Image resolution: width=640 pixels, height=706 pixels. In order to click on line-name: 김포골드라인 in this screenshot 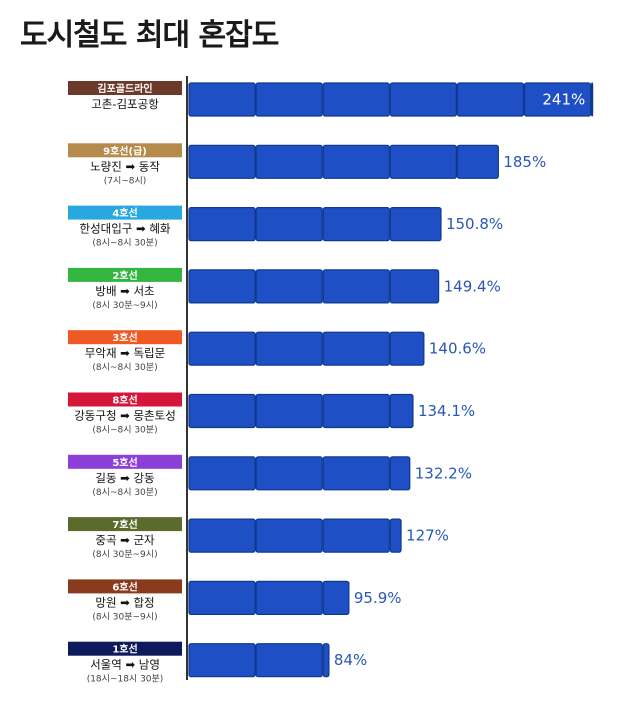, I will do `click(124, 88)`.